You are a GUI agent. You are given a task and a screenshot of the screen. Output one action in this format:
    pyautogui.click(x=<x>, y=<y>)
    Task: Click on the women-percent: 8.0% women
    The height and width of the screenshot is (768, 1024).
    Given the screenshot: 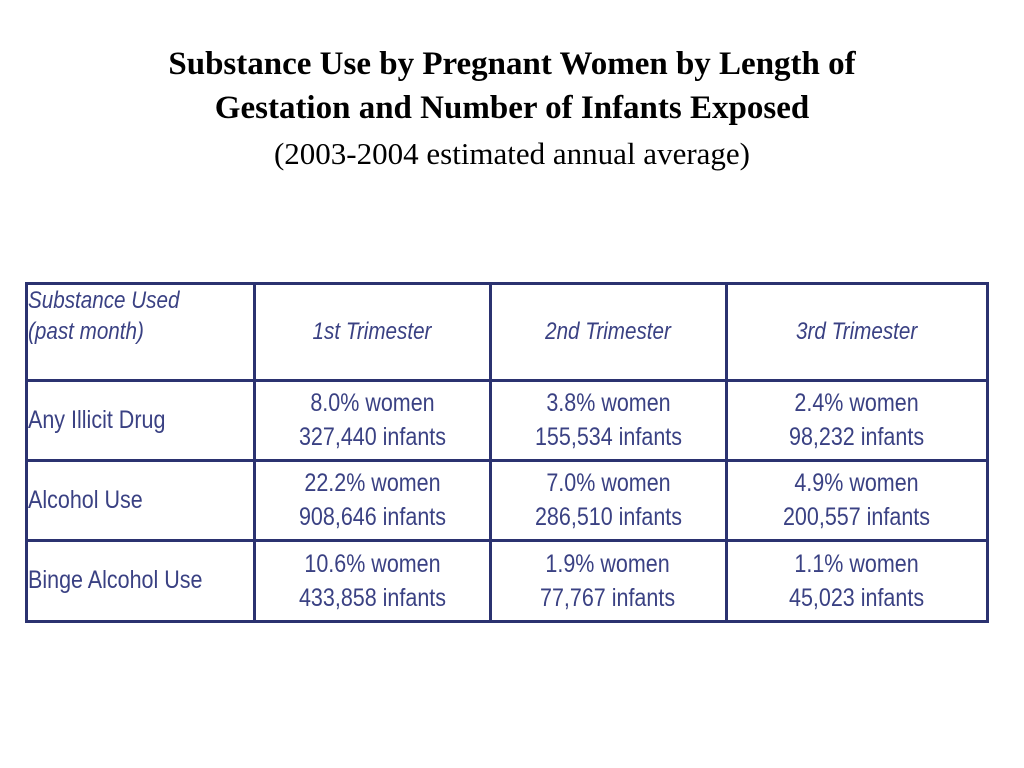 What is the action you would take?
    pyautogui.click(x=372, y=403)
    